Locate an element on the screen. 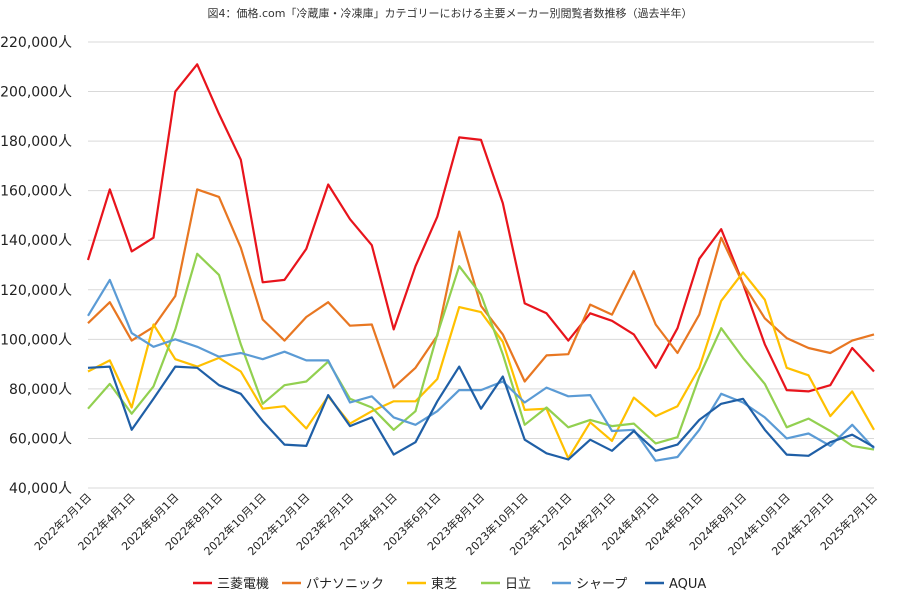  y-tick-label: 100,000人 is located at coordinates (36, 340).